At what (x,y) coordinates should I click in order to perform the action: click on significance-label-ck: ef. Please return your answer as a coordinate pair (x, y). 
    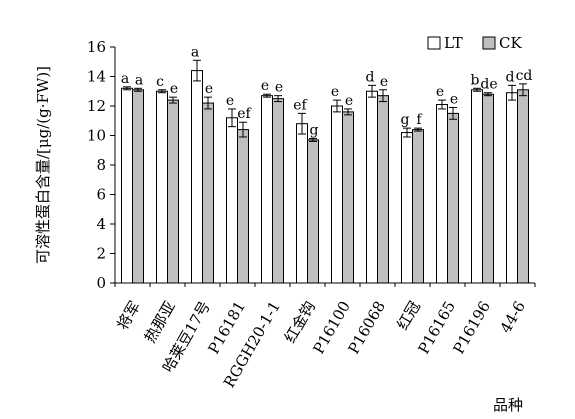
    Looking at the image, I should click on (244, 114).